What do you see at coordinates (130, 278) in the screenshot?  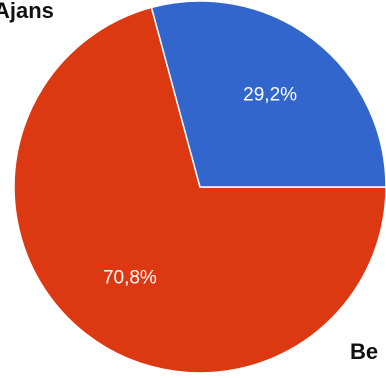 I see `pie-percent-label-ajans: 70,8%` at bounding box center [130, 278].